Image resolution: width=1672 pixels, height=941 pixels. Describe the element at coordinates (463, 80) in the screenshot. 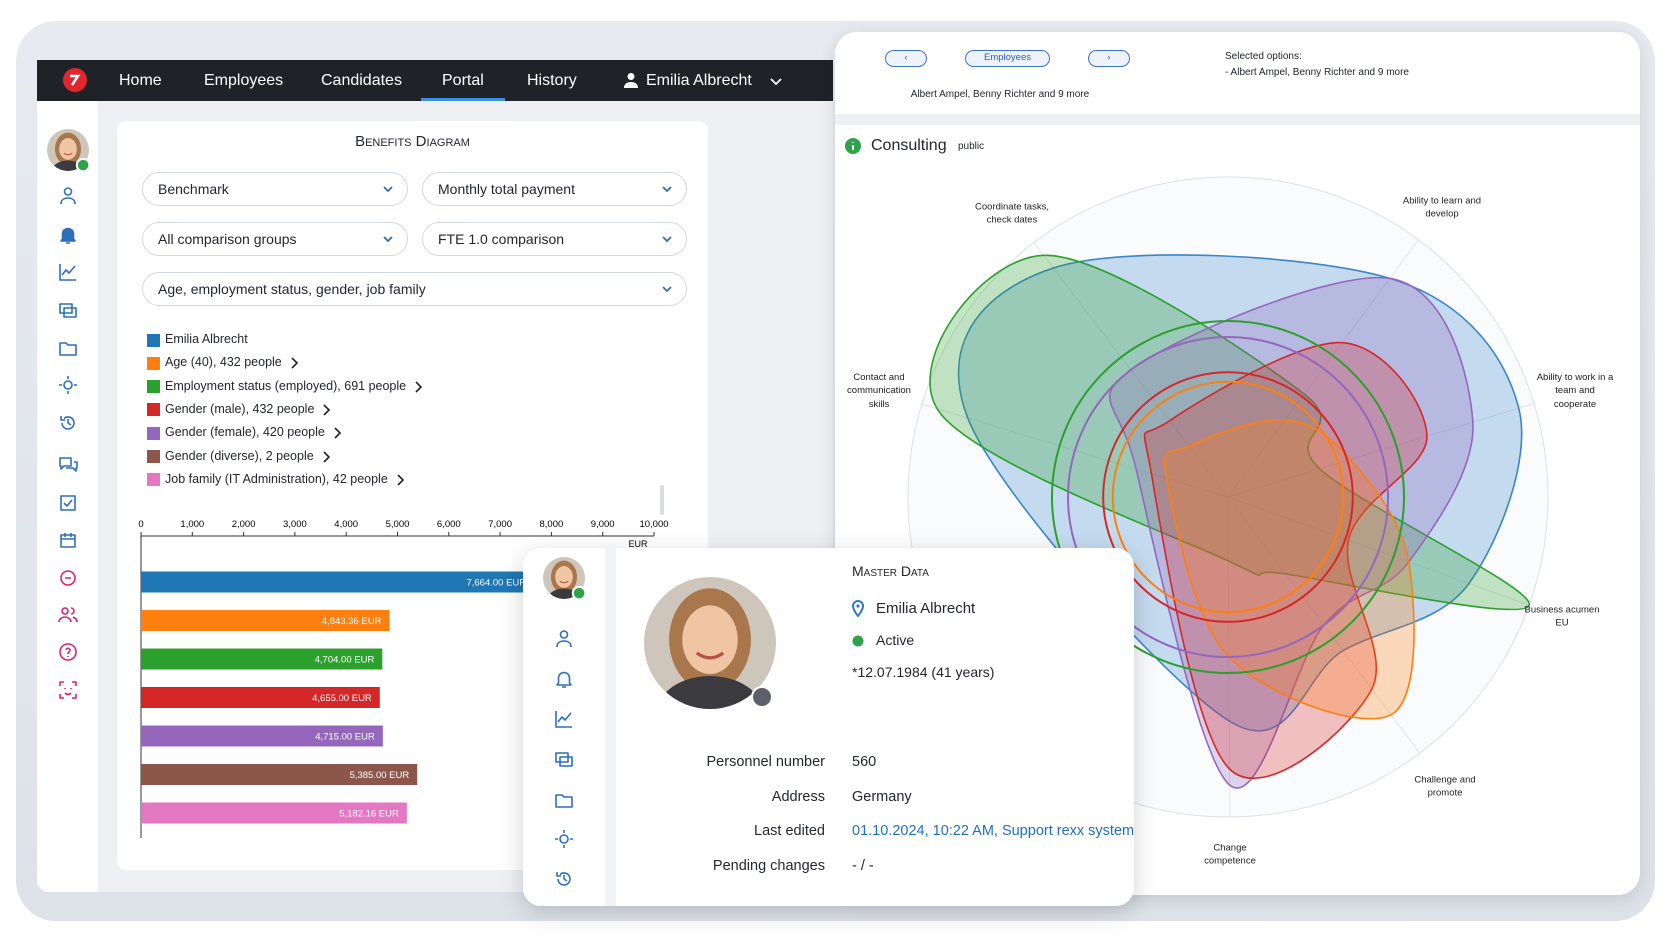

I see `nav-item: Portal` at that location.